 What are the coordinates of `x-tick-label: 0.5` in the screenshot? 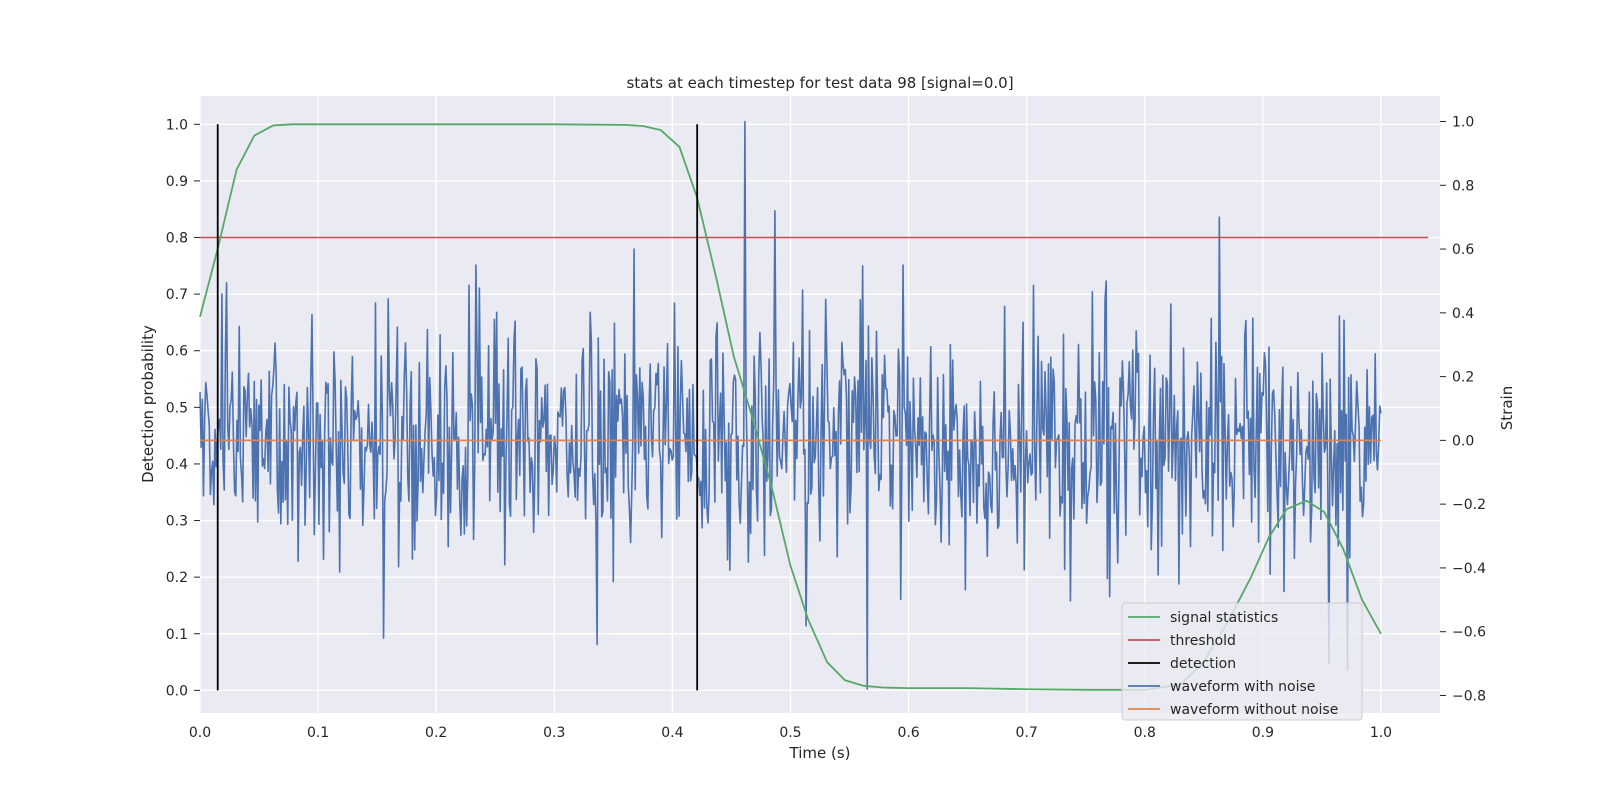 It's located at (790, 733).